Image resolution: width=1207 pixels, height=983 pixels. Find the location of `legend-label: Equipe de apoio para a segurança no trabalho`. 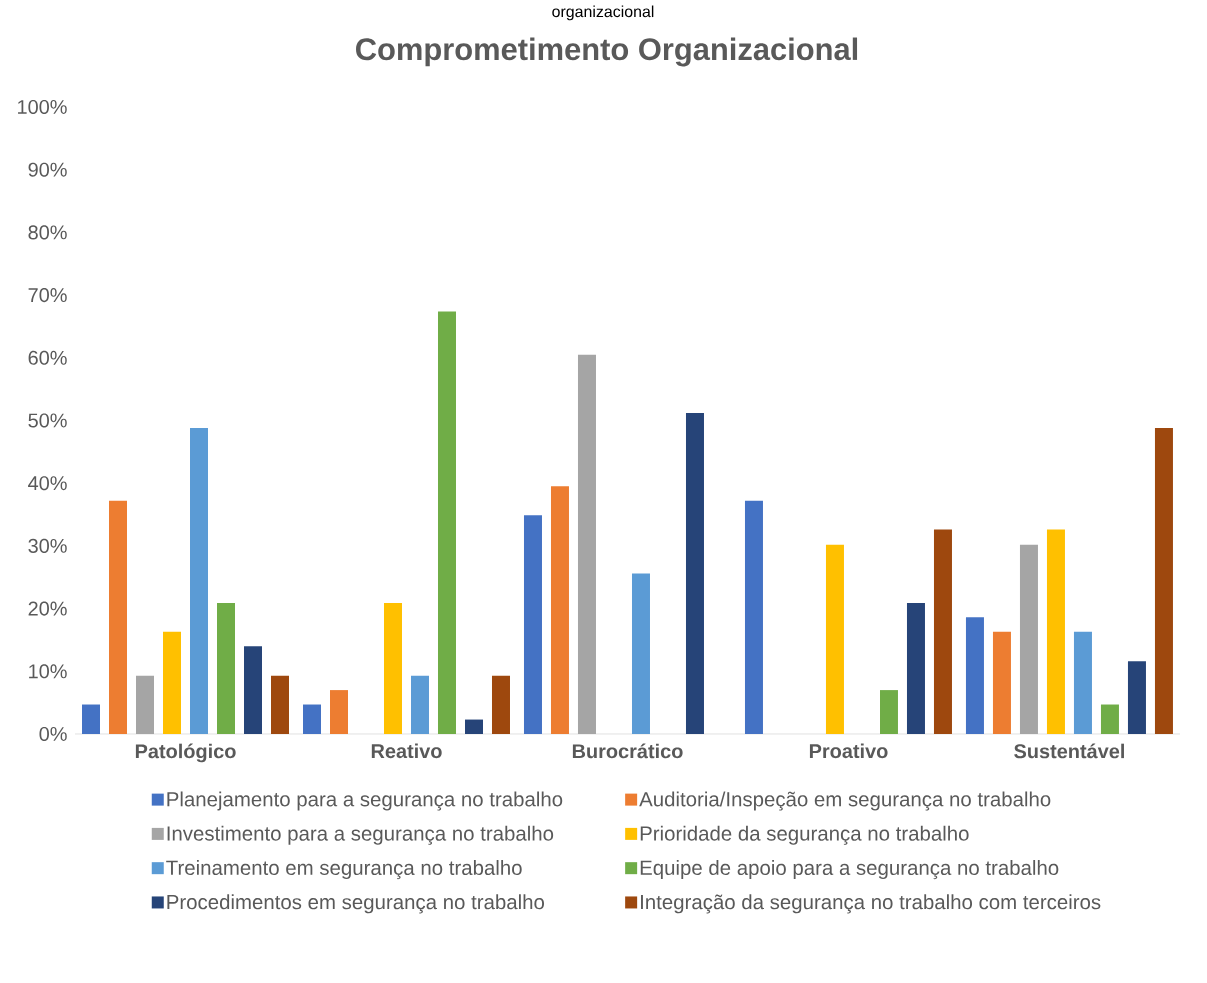

legend-label: Equipe de apoio para a segurança no trabalho is located at coordinates (849, 870).